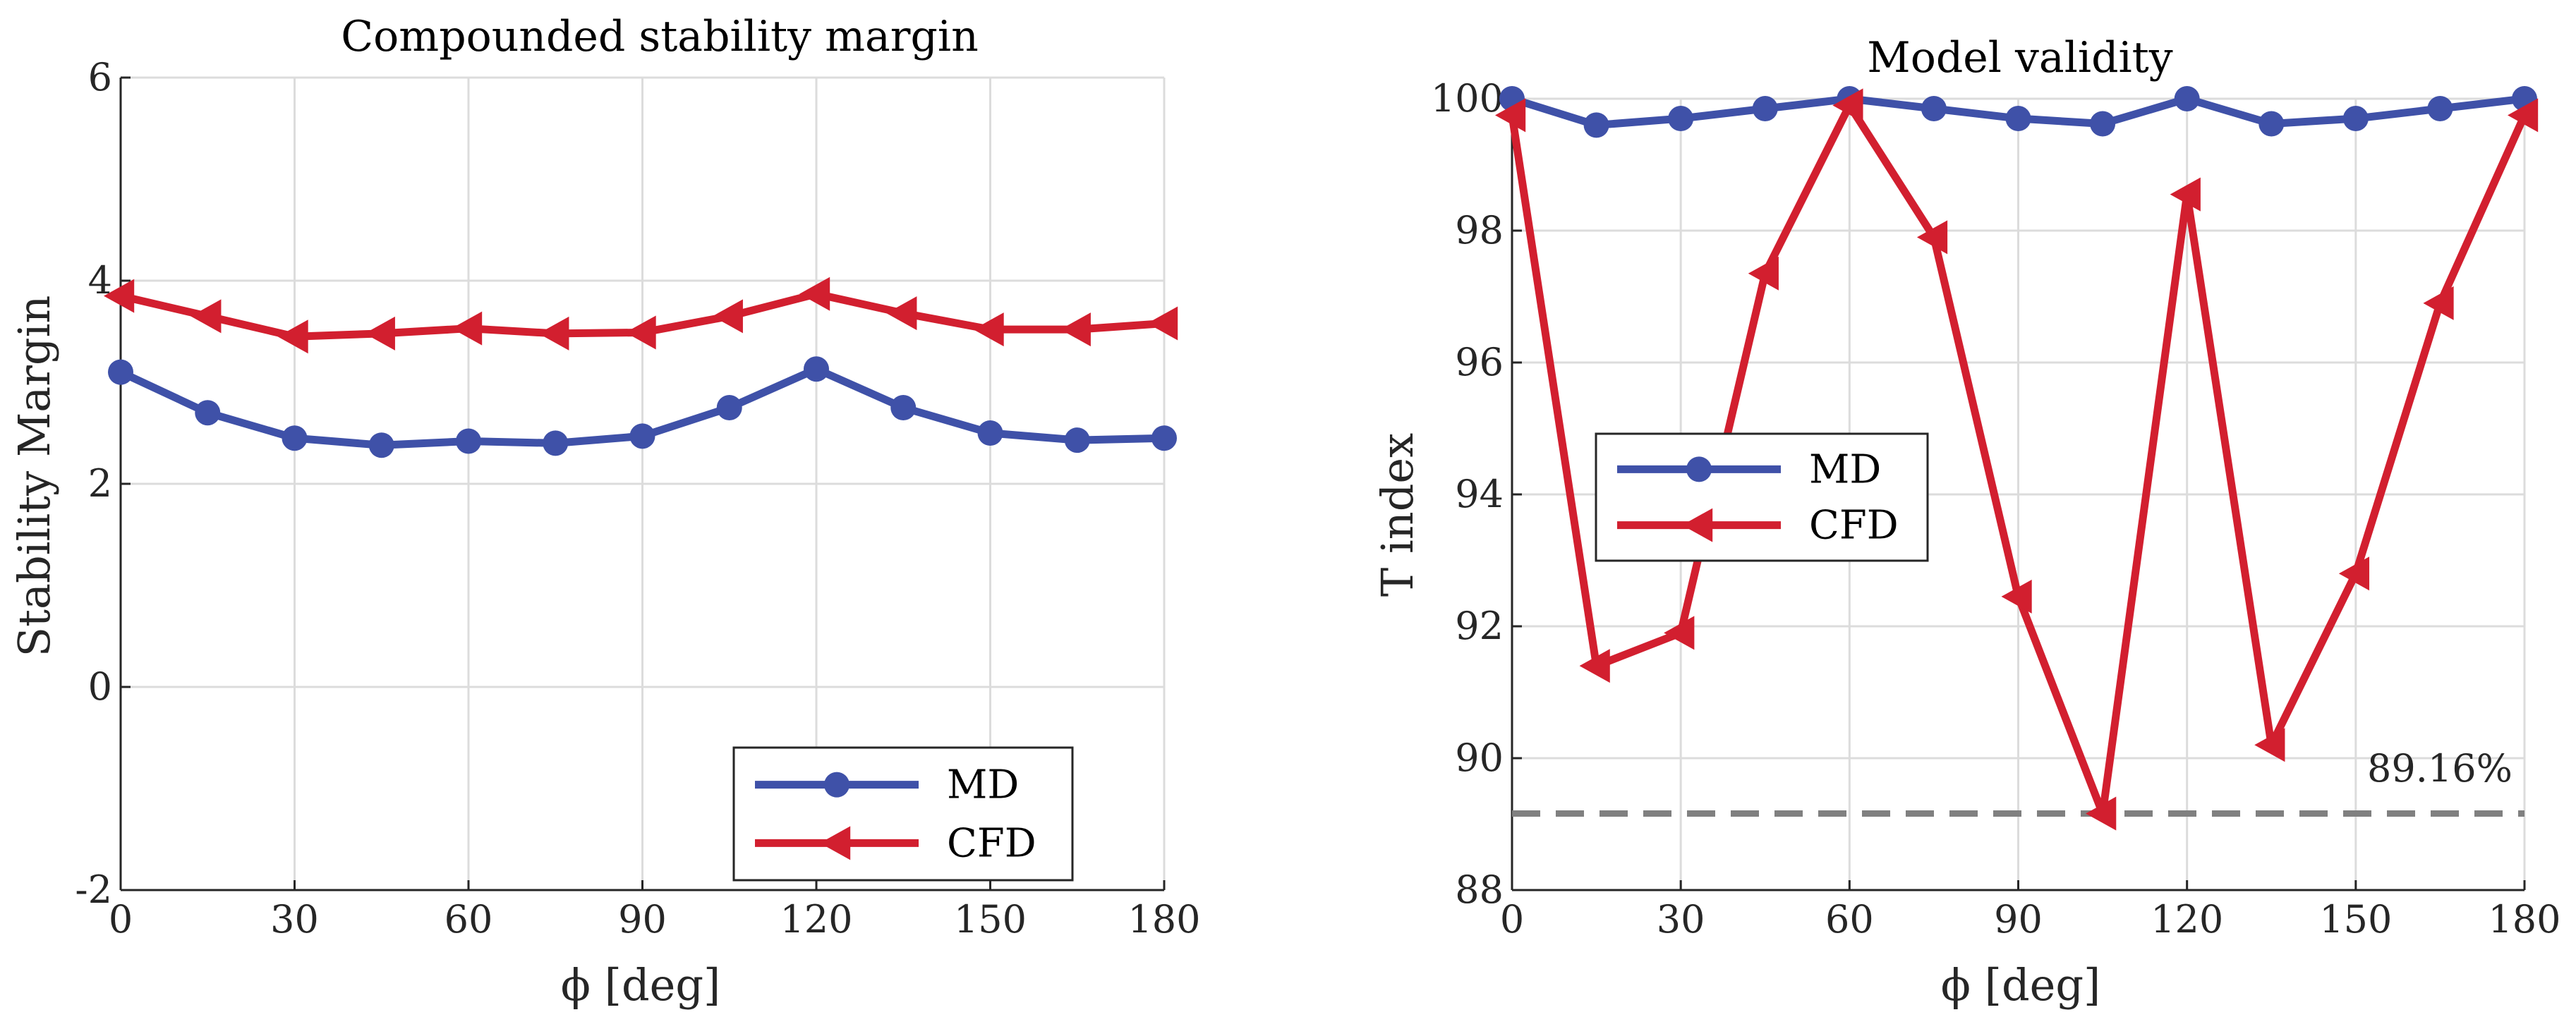 This screenshot has height=1029, width=2576. Describe the element at coordinates (1480, 889) in the screenshot. I see `y-tick-label: 88` at that location.